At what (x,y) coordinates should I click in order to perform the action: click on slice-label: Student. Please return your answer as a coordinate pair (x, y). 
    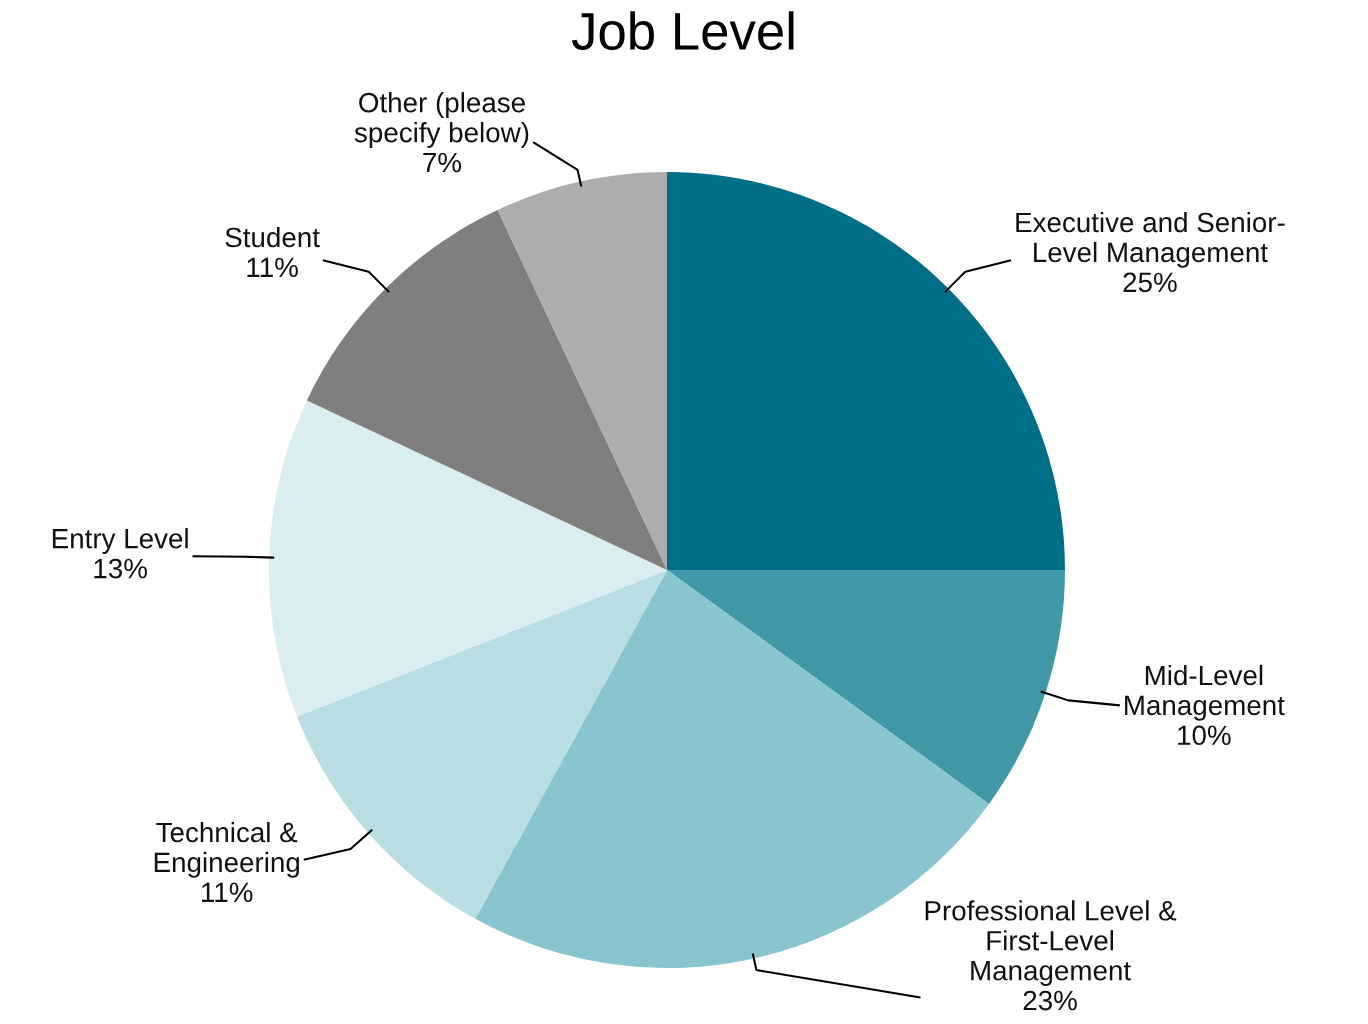
    Looking at the image, I should click on (272, 237).